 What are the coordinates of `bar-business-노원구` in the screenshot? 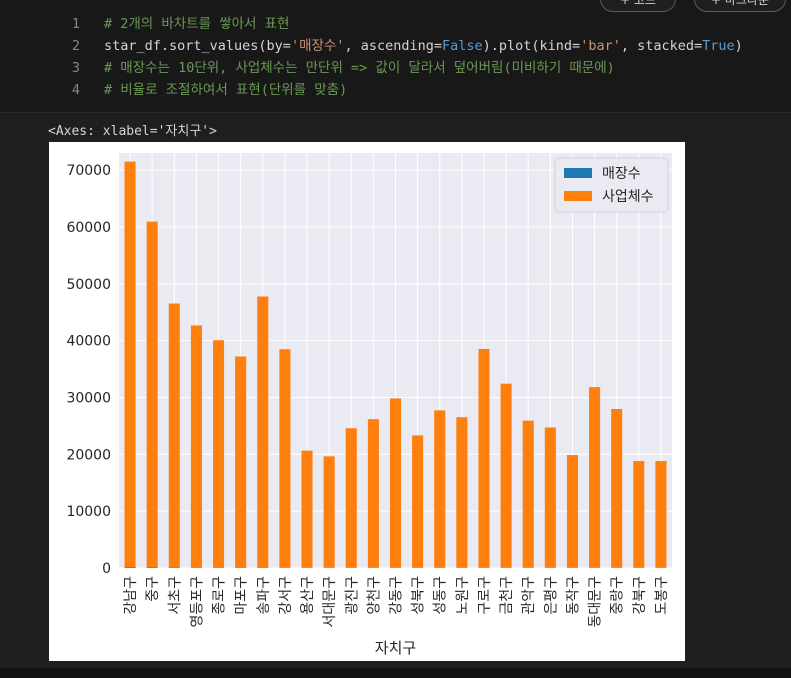 It's located at (462, 492).